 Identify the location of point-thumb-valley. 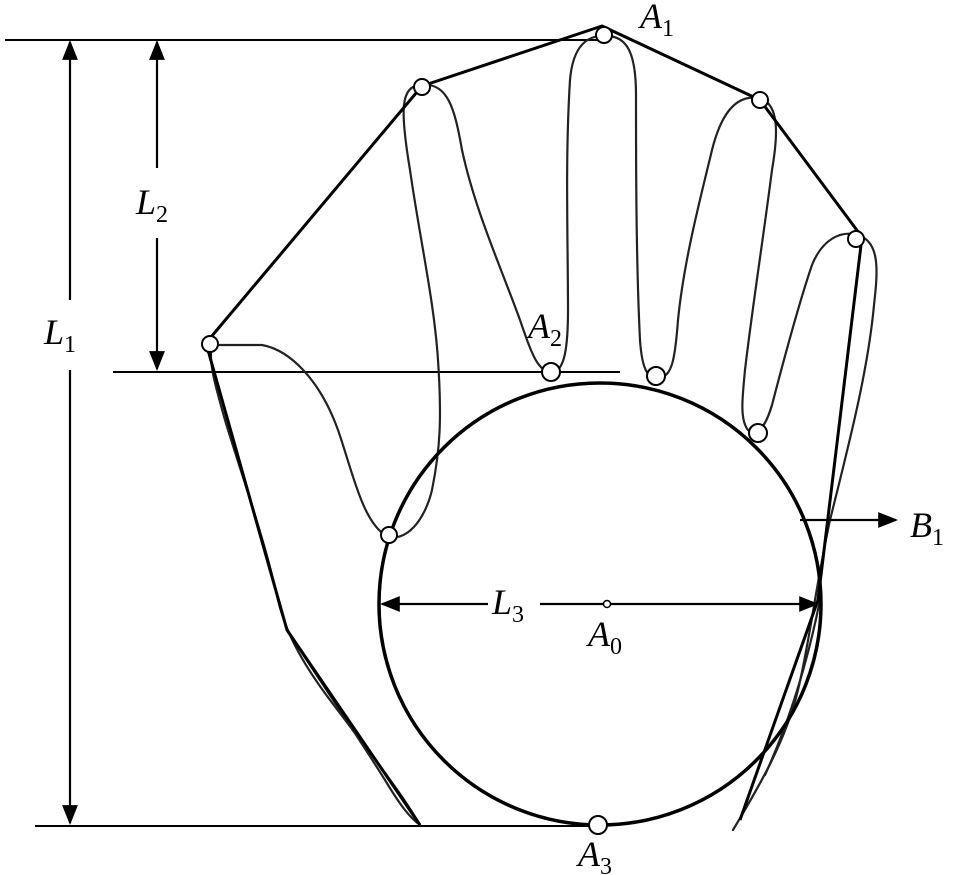
(389, 535).